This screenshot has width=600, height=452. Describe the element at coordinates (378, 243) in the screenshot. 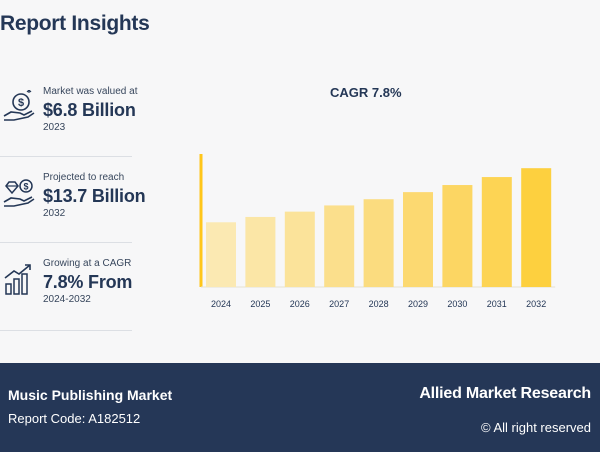

I see `bar-2028` at that location.